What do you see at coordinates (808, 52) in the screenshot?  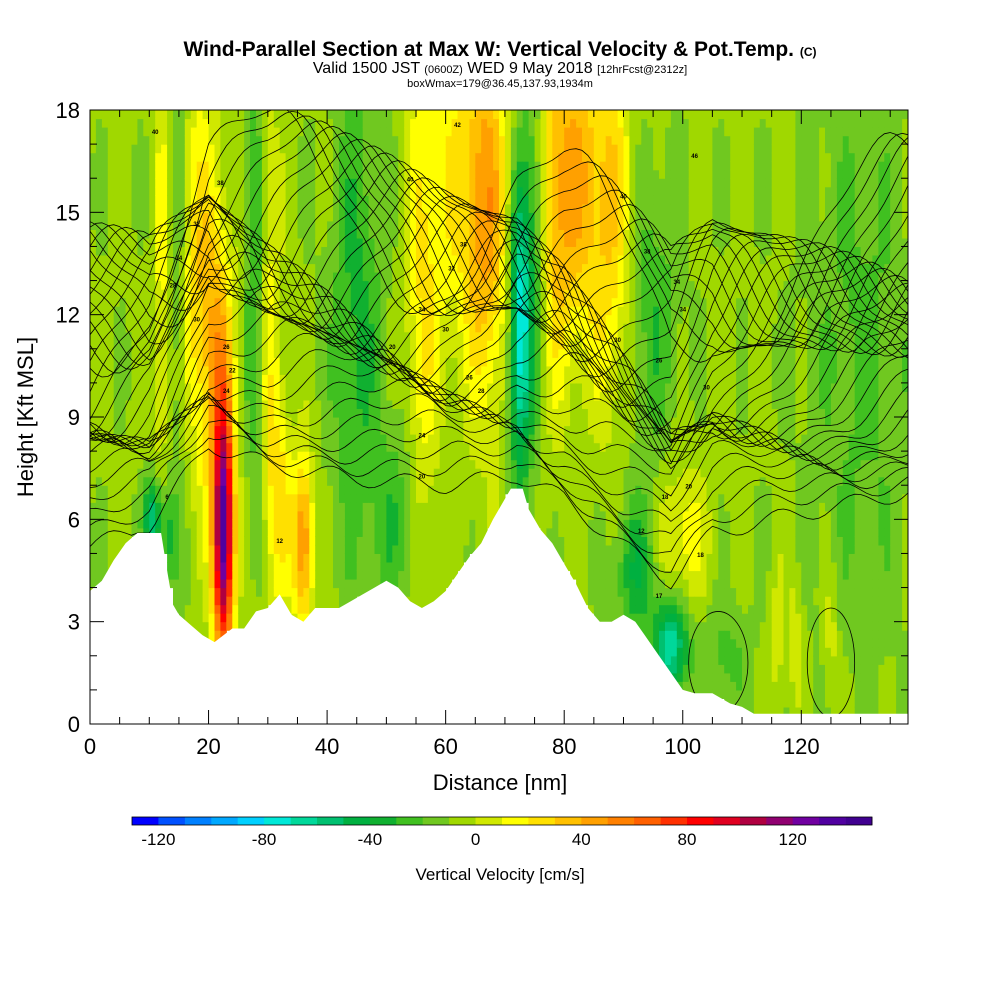 I see `chart-title-tag: (C)` at bounding box center [808, 52].